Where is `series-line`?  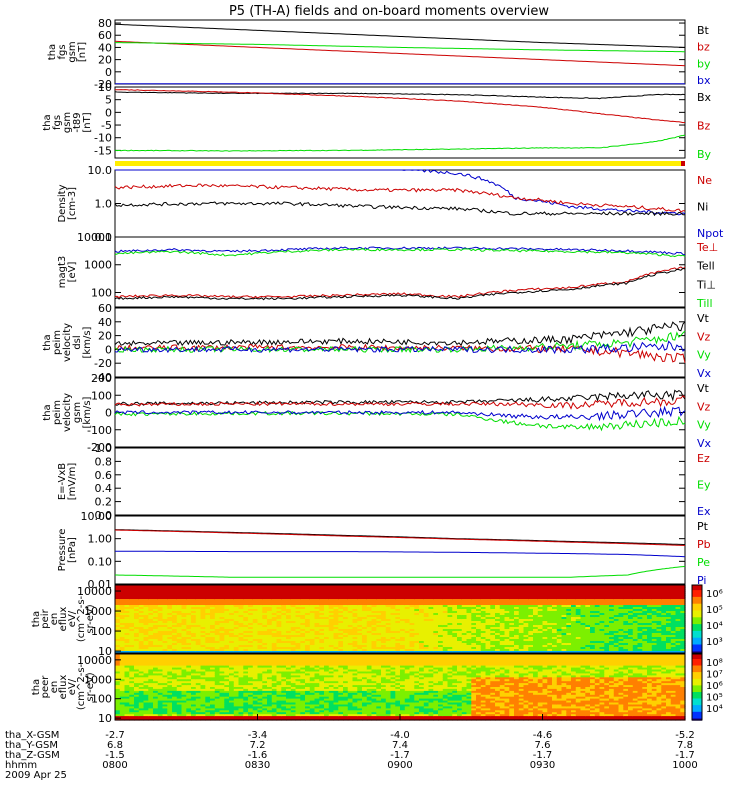
series-line is located at coordinates (400, 47).